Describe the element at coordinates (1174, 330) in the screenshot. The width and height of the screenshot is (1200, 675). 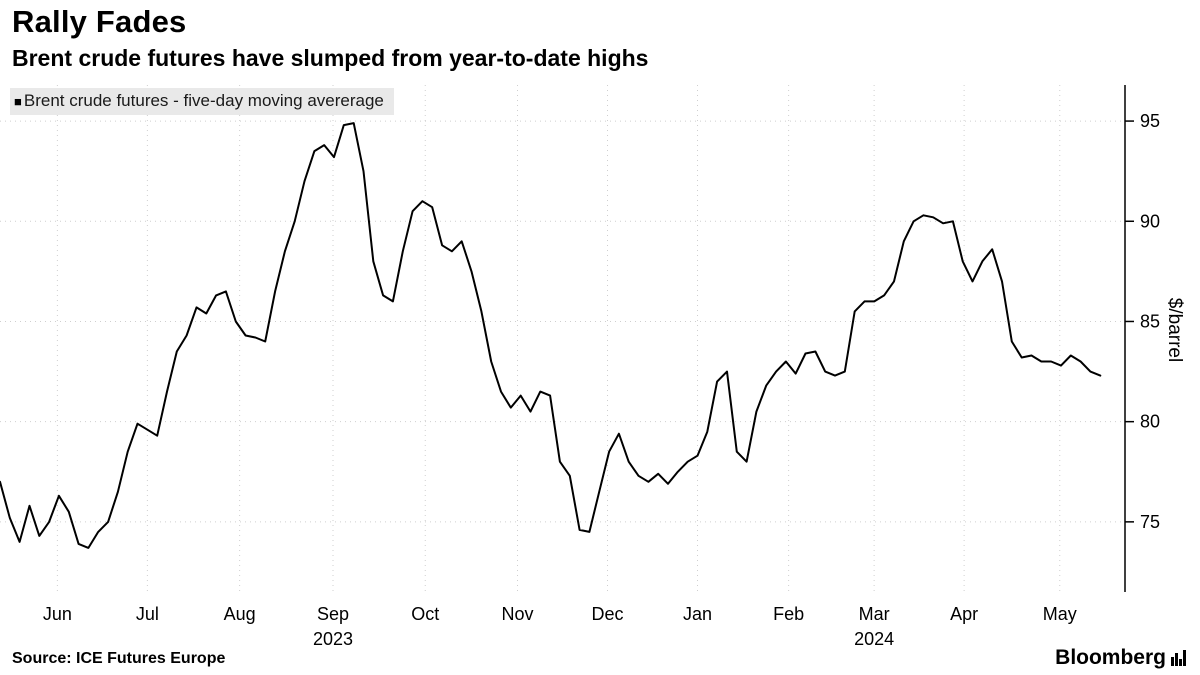
I see `y-axis-title: $/barrel` at that location.